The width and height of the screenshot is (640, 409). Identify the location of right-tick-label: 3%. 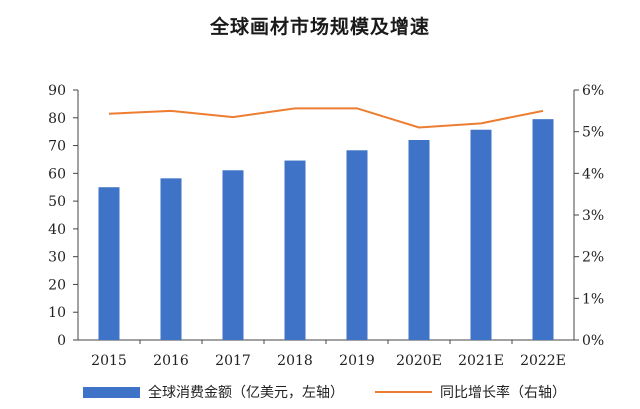
(593, 216).